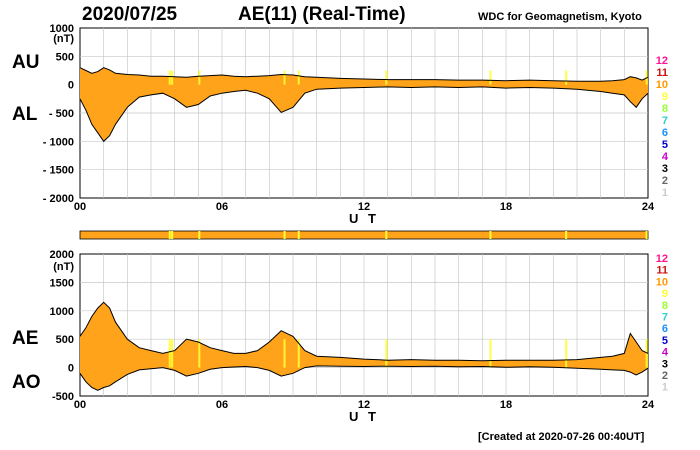  I want to click on series-line-au, so click(364, 74).